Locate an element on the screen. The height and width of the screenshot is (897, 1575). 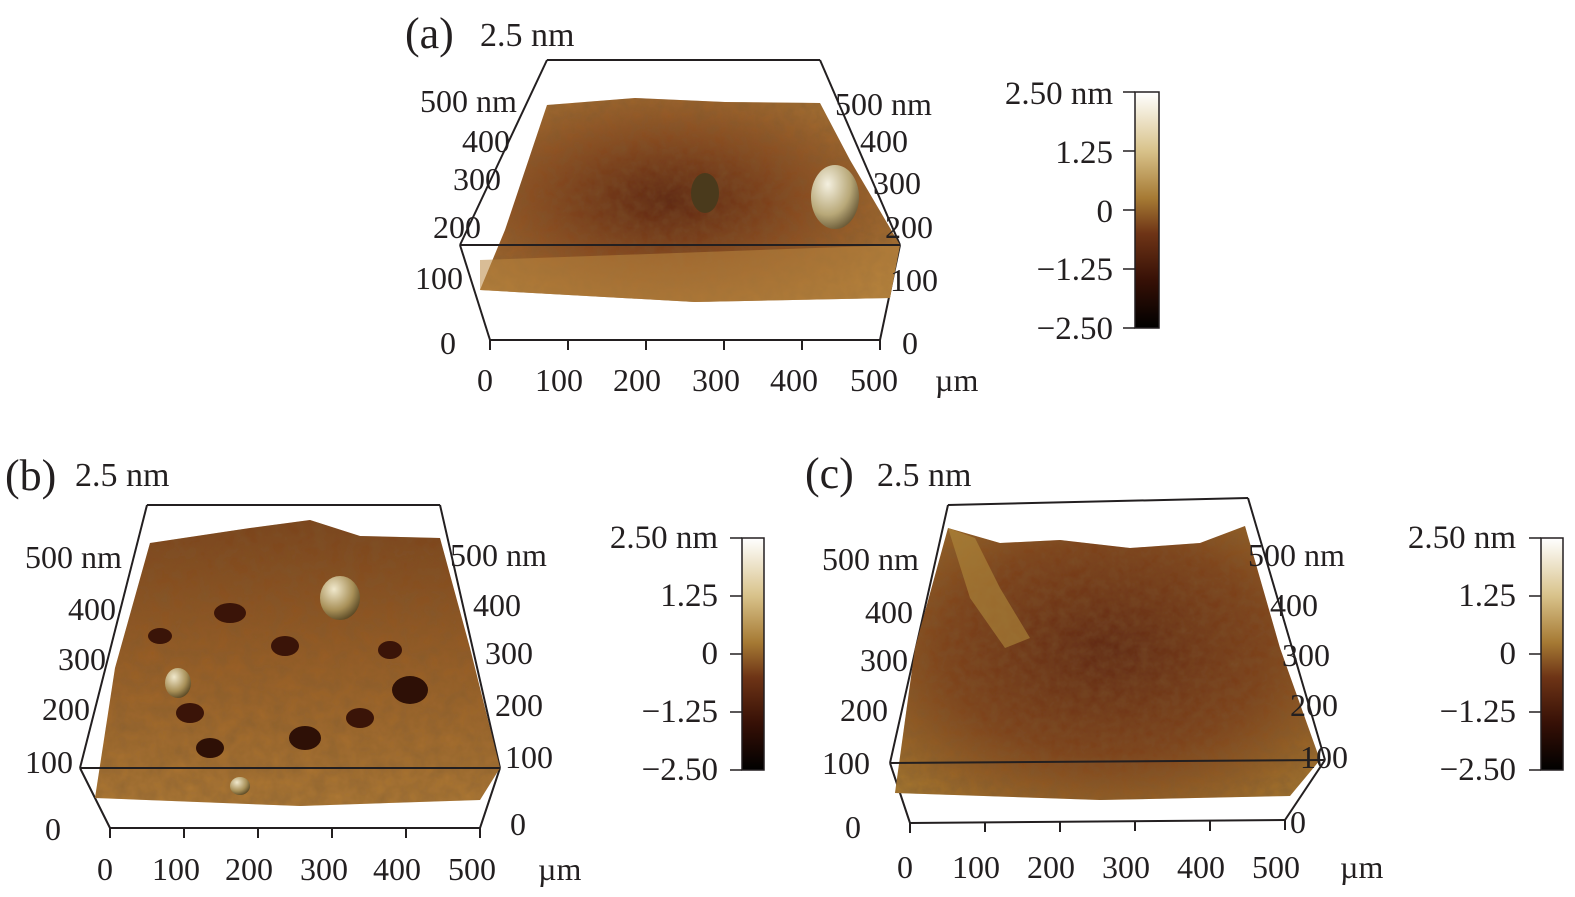
panel-label: (c) is located at coordinates (829, 473).